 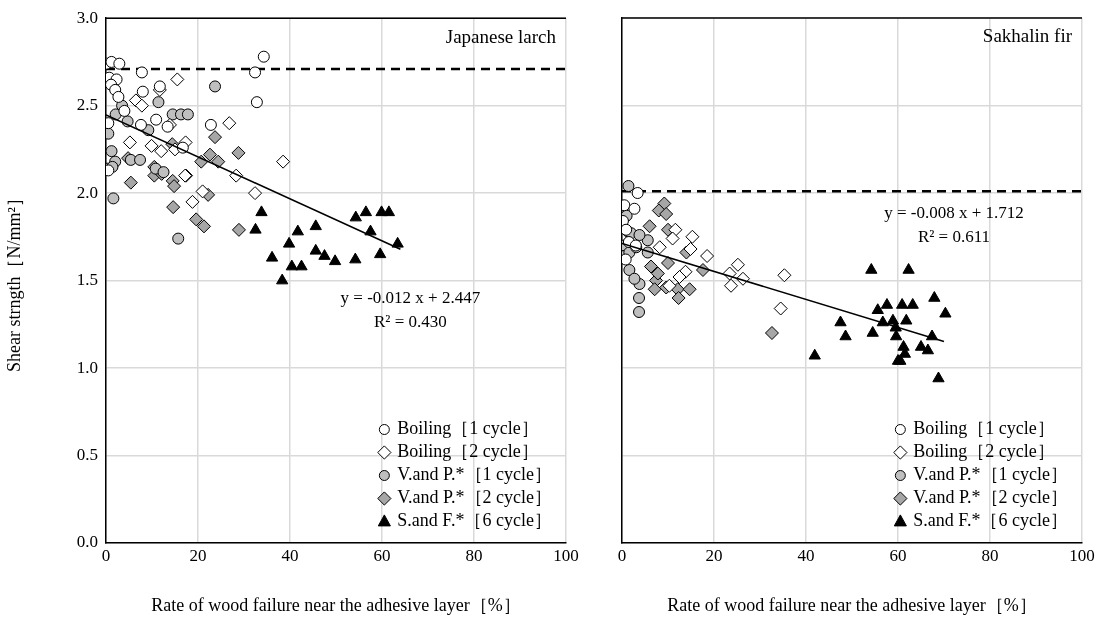 I want to click on y-tick-label: 3.0, so click(x=87, y=17).